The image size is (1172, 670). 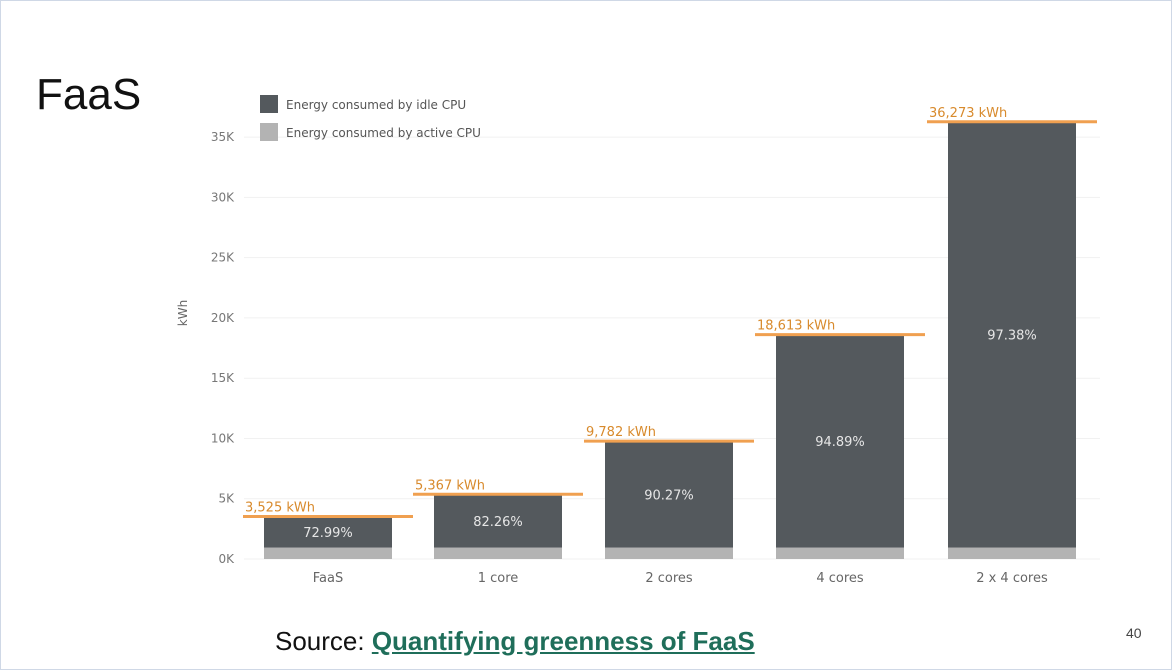 I want to click on legend-label: Energy consumed by active CPU, so click(x=383, y=133).